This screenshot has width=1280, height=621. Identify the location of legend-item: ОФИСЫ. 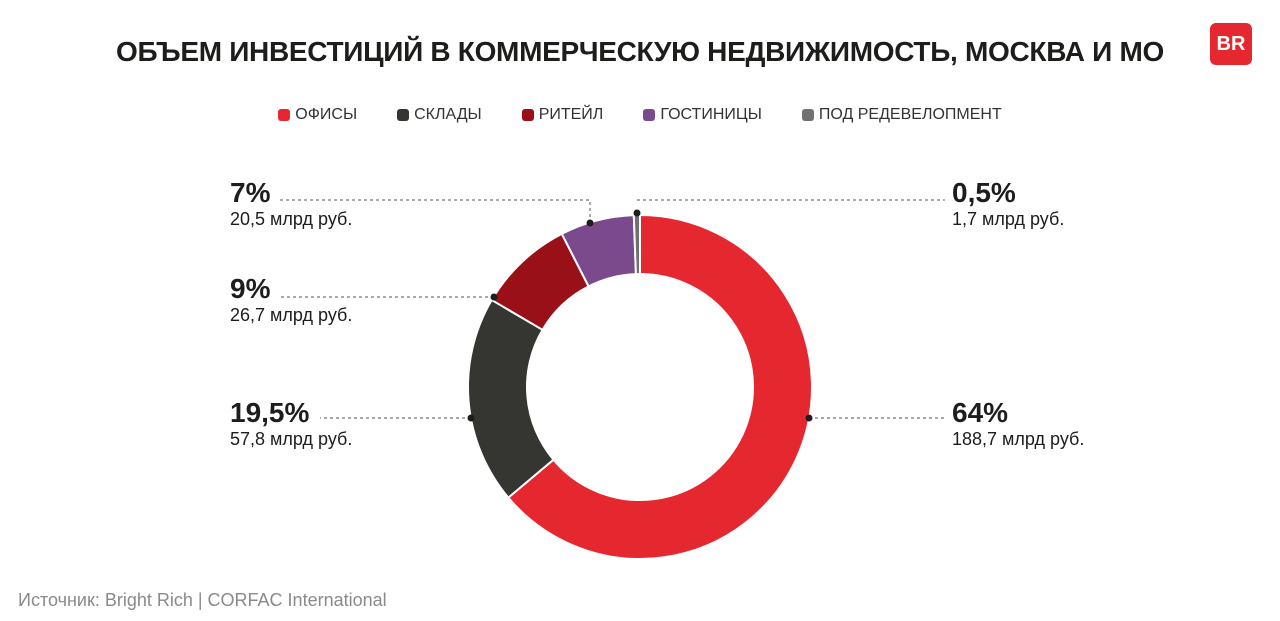
(317, 115).